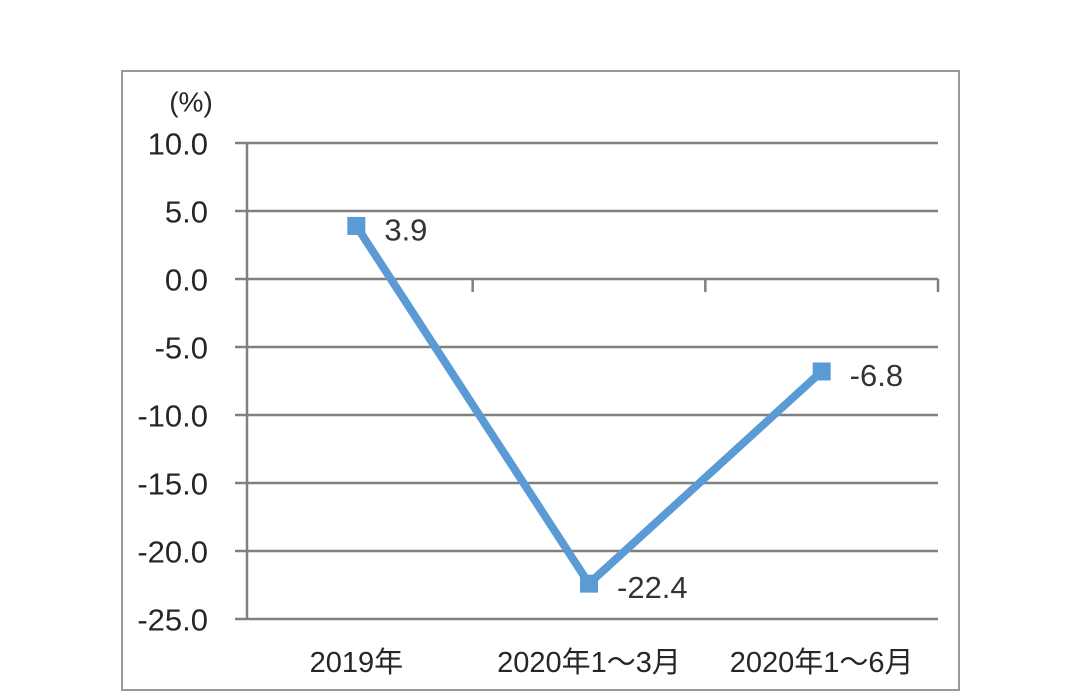 This screenshot has height=699, width=1080. Describe the element at coordinates (876, 375) in the screenshot. I see `data-label: -6.8` at that location.